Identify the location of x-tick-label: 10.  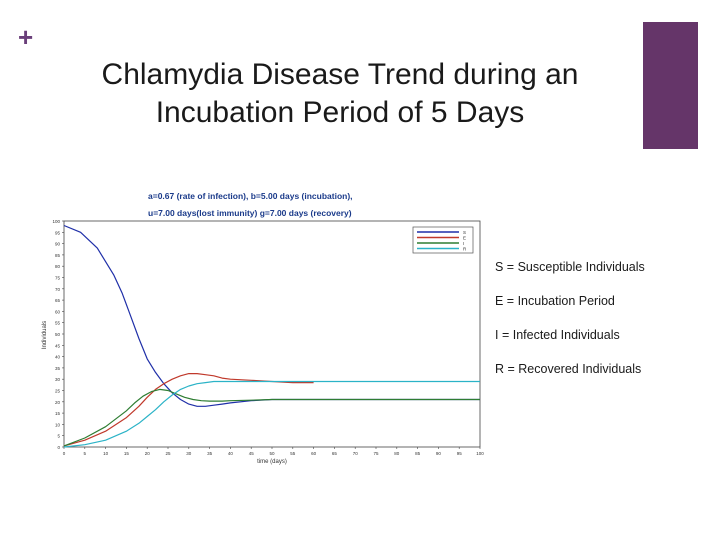
(106, 453).